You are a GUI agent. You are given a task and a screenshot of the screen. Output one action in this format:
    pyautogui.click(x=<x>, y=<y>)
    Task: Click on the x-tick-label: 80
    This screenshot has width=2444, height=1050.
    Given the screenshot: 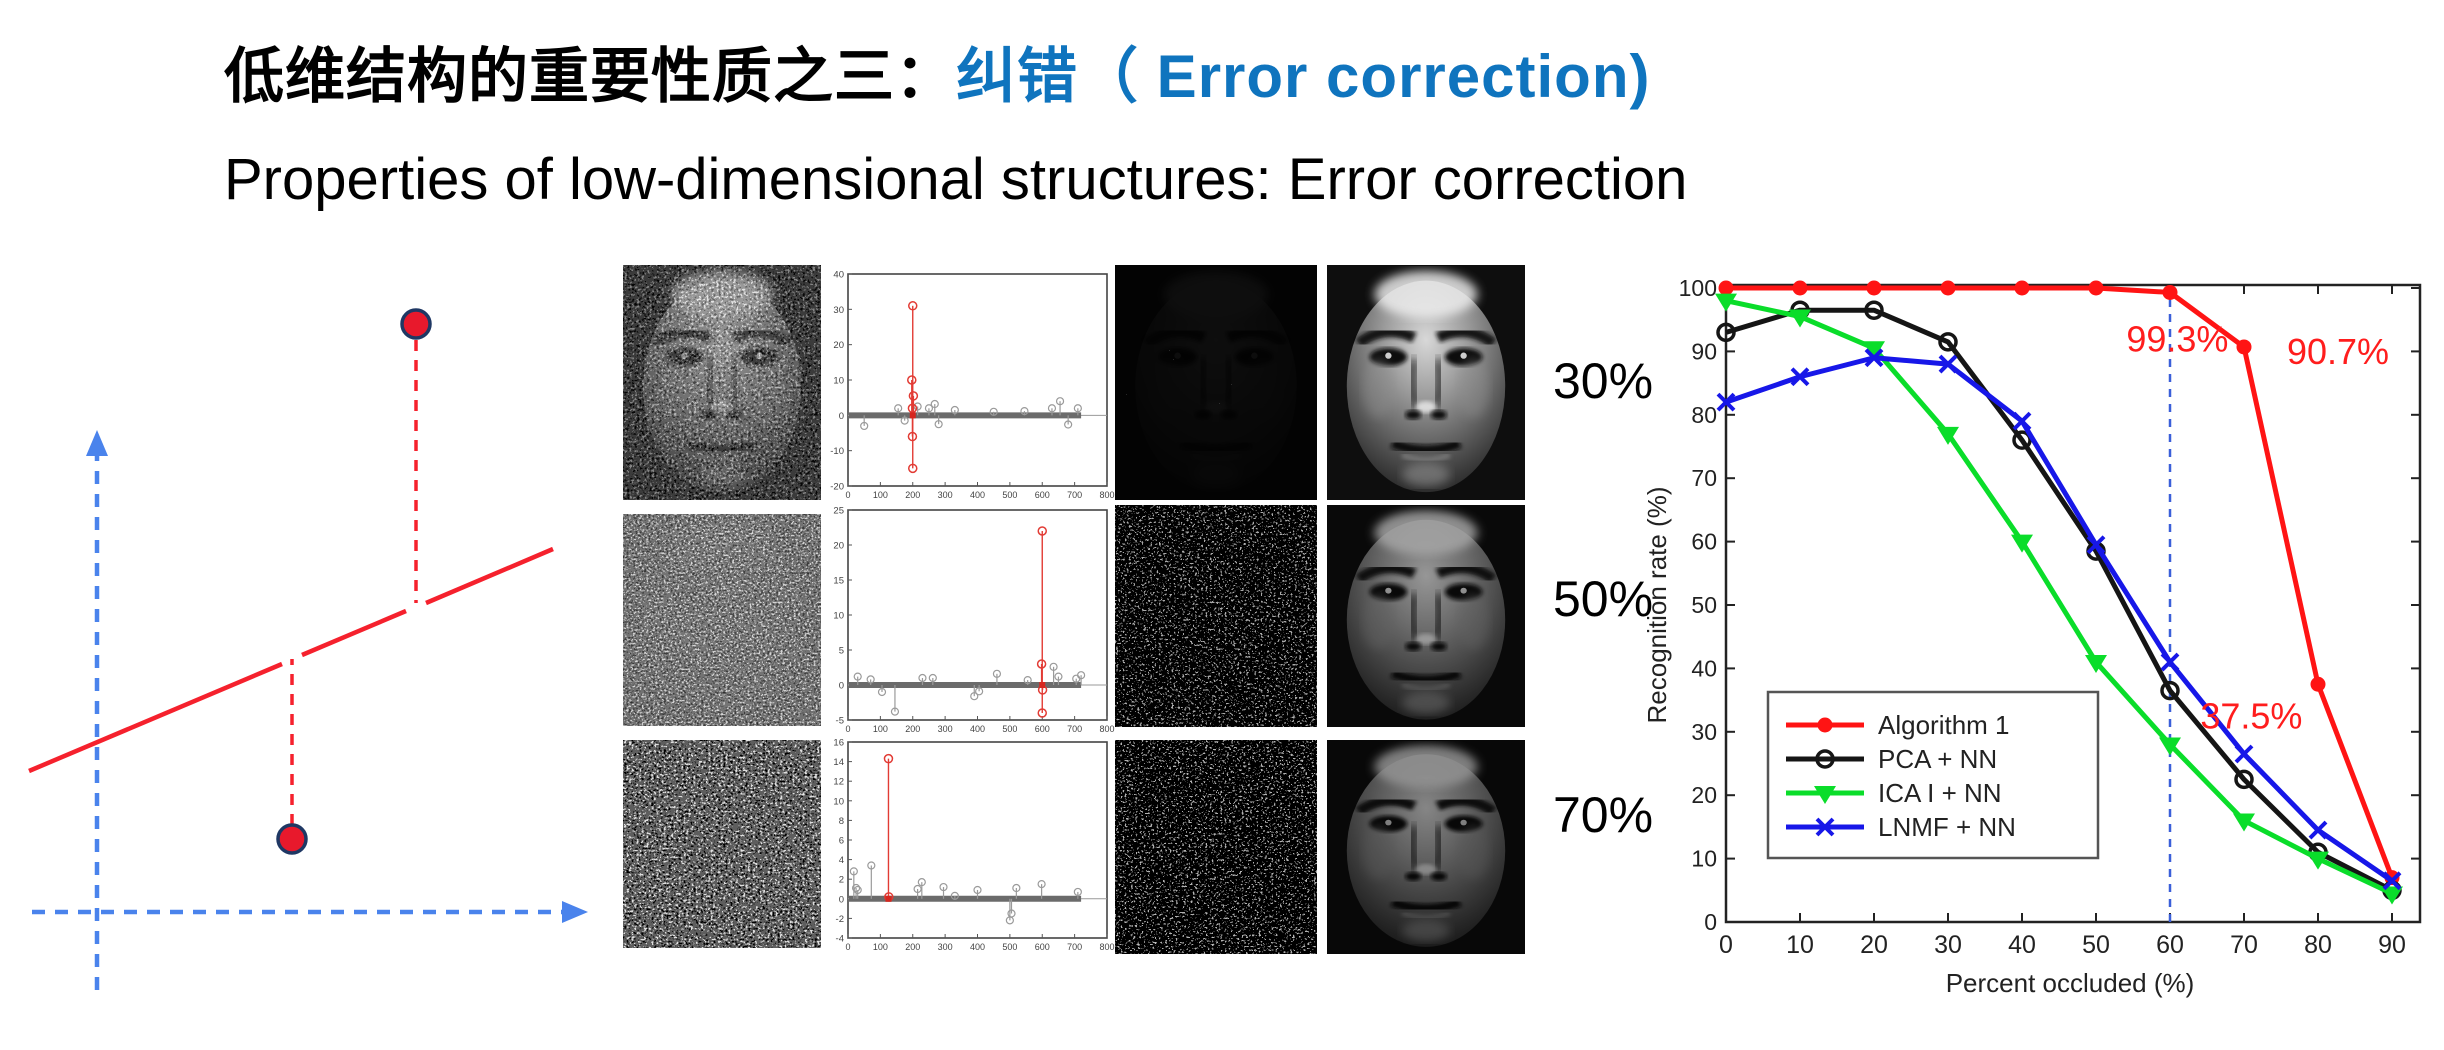 What is the action you would take?
    pyautogui.click(x=2318, y=945)
    